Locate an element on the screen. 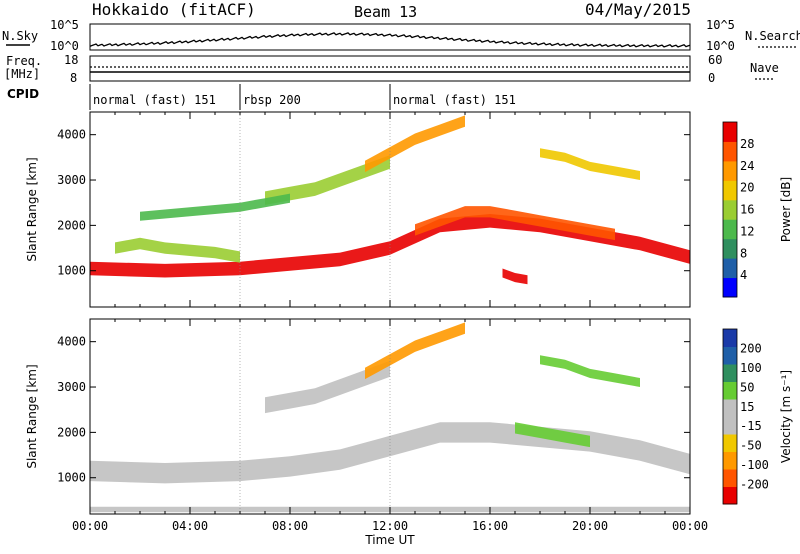 This screenshot has width=800, height=554. x-axis-label: Time UT is located at coordinates (389, 540).